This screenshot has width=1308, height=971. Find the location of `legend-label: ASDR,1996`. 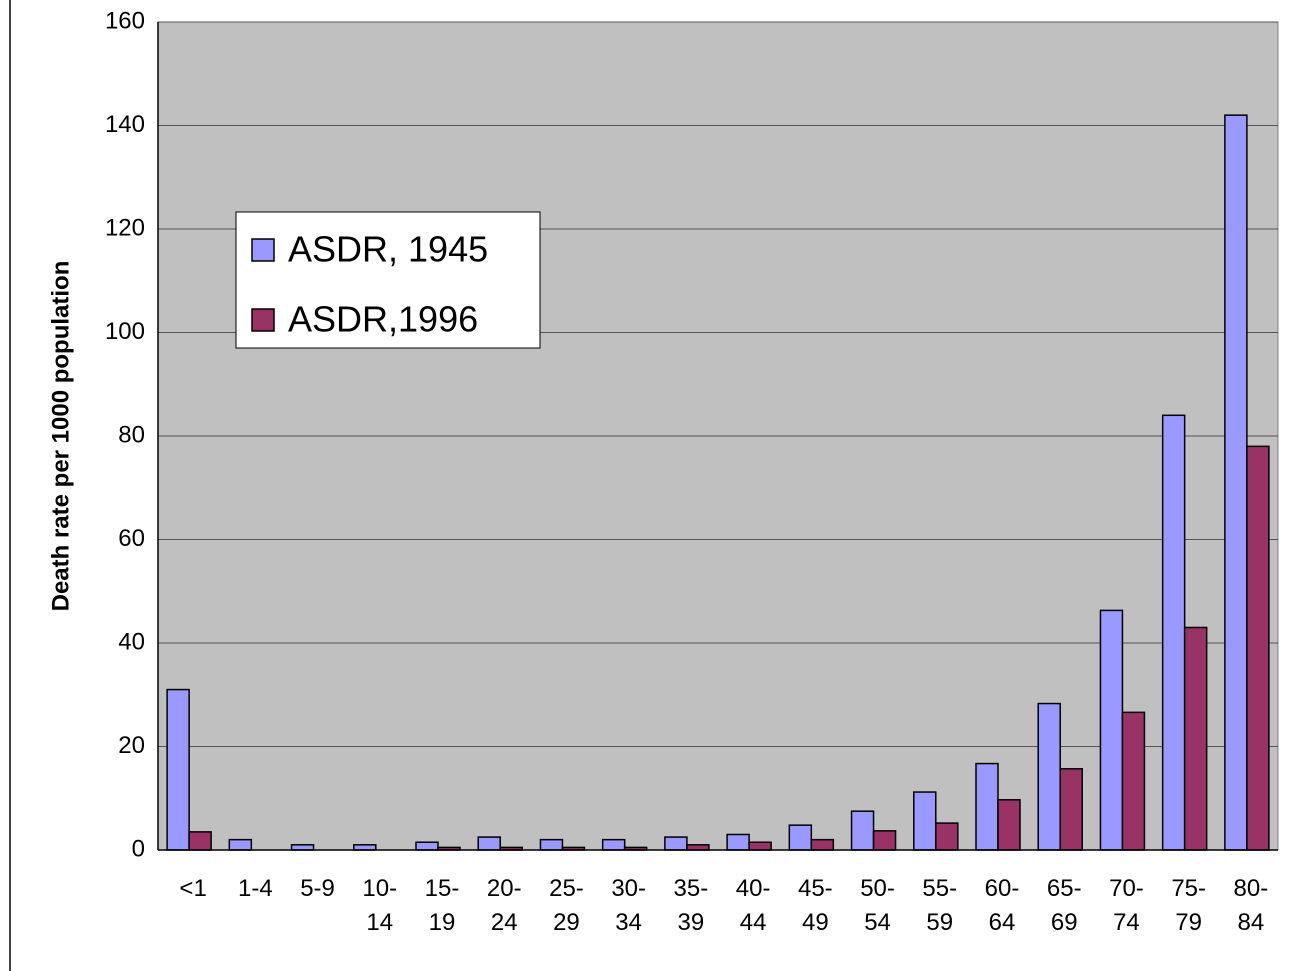

legend-label: ASDR,1996 is located at coordinates (383, 319).